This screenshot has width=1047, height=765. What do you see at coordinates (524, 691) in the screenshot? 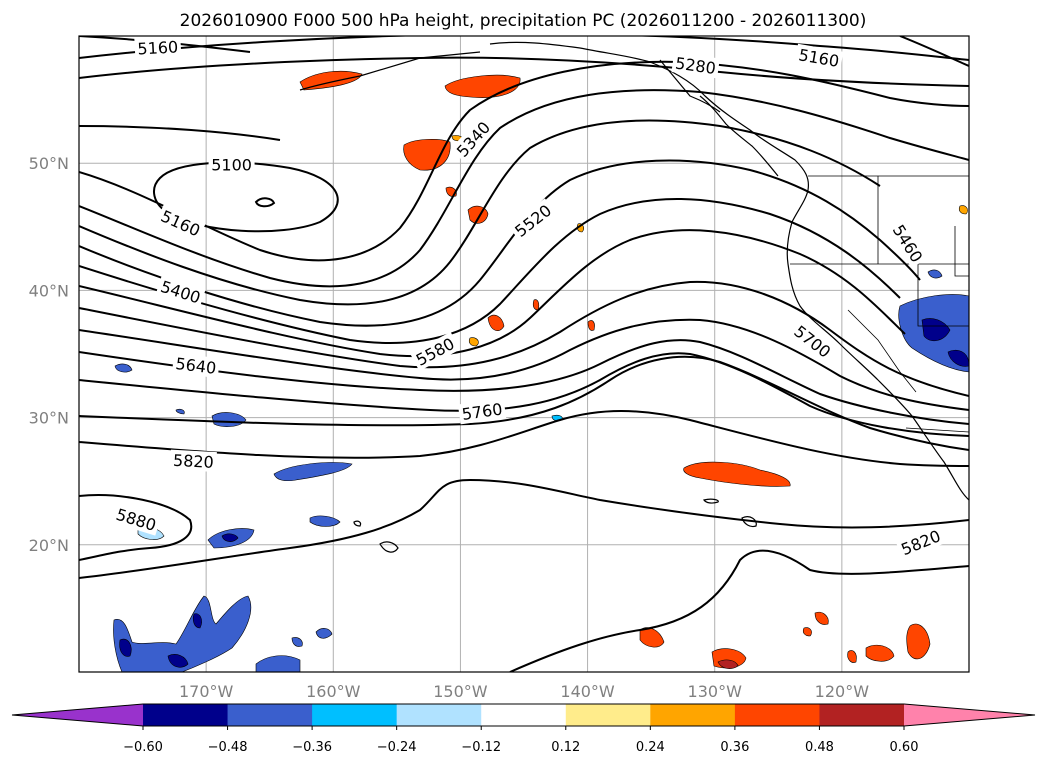
I see `longitude-tick-labels: 170°W 160°W 150°W 140°W 130°W 120°W` at bounding box center [524, 691].